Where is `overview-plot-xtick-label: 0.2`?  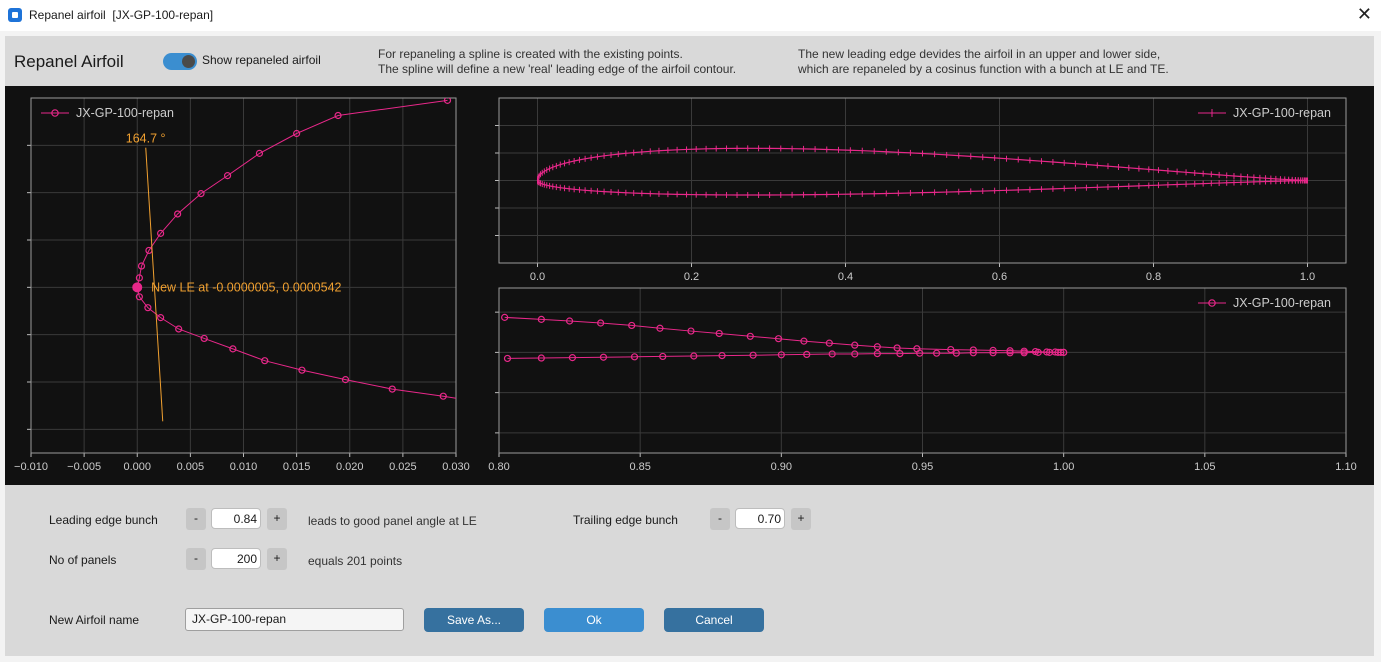 overview-plot-xtick-label: 0.2 is located at coordinates (691, 277).